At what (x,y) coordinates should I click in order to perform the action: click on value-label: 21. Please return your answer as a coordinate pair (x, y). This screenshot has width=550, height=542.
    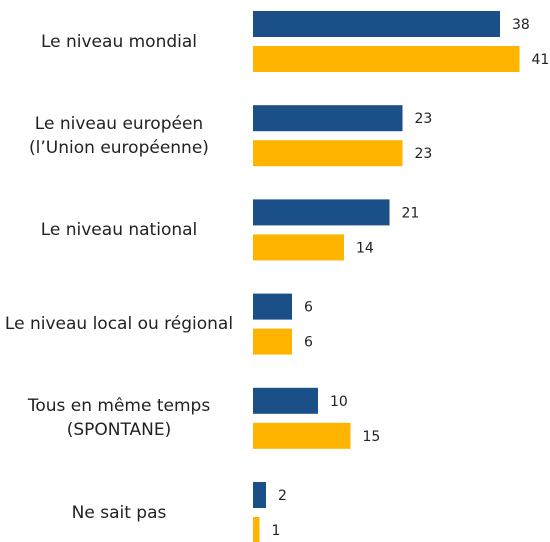
    Looking at the image, I should click on (411, 213).